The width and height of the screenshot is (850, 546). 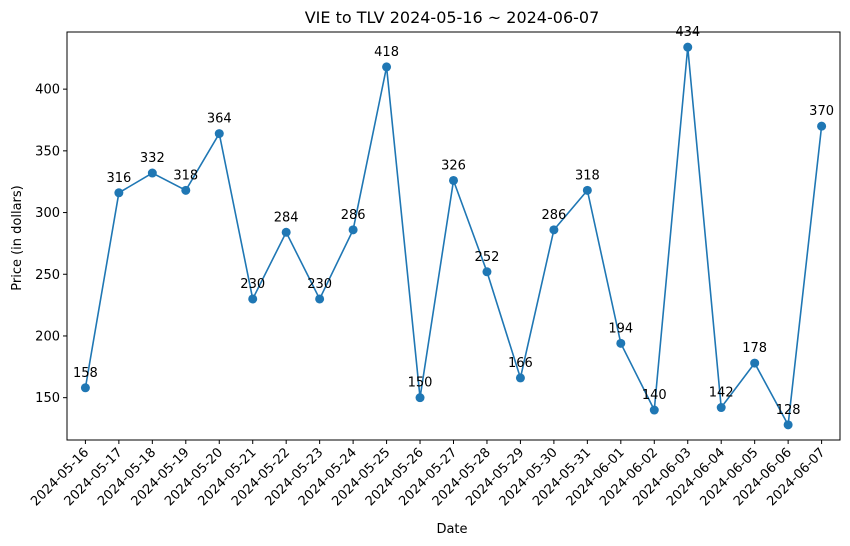 What do you see at coordinates (47, 336) in the screenshot?
I see `y-tick-label: 200` at bounding box center [47, 336].